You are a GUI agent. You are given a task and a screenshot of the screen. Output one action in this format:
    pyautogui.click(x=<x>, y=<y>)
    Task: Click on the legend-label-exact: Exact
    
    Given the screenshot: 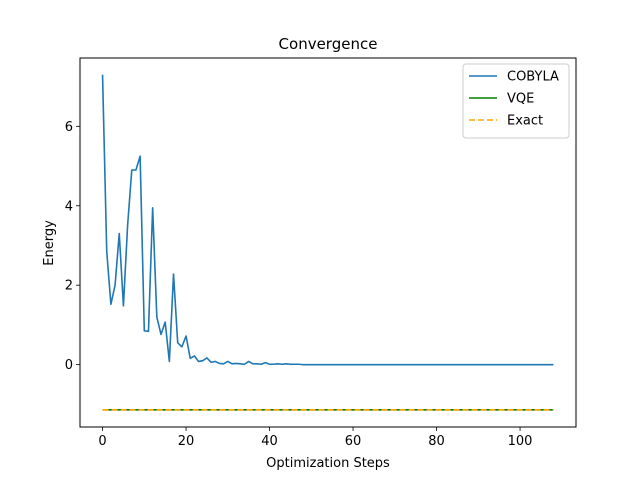 What is the action you would take?
    pyautogui.click(x=525, y=121)
    